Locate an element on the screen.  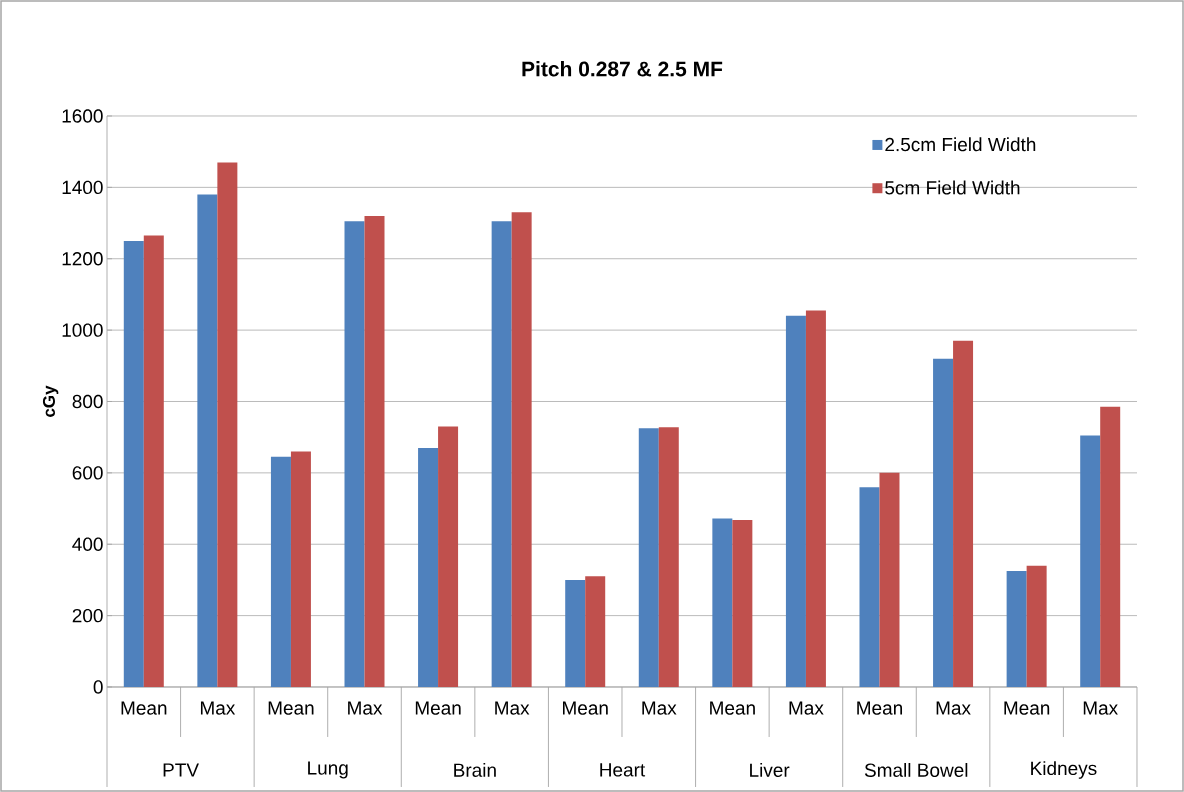
y-tick-label: 1000 is located at coordinates (82, 330).